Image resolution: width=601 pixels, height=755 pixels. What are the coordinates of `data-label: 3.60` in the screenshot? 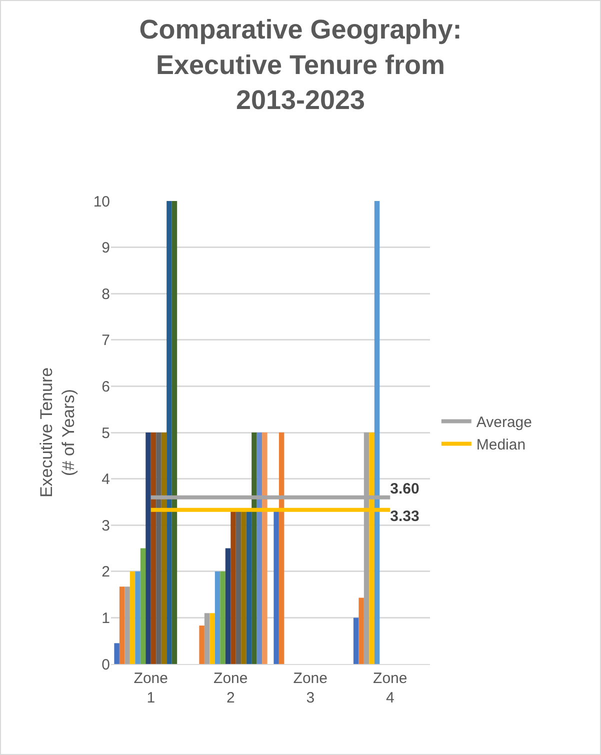 It's located at (405, 489).